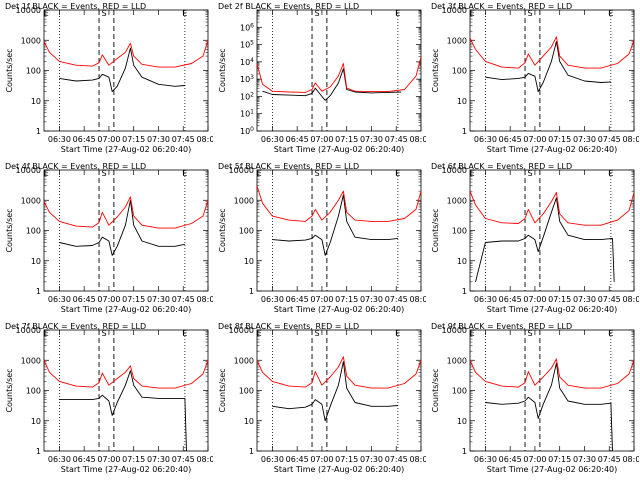  What do you see at coordinates (501, 326) in the screenshot?
I see `chart-title: Det 9f BLACK = Events, RED = LLD` at bounding box center [501, 326].